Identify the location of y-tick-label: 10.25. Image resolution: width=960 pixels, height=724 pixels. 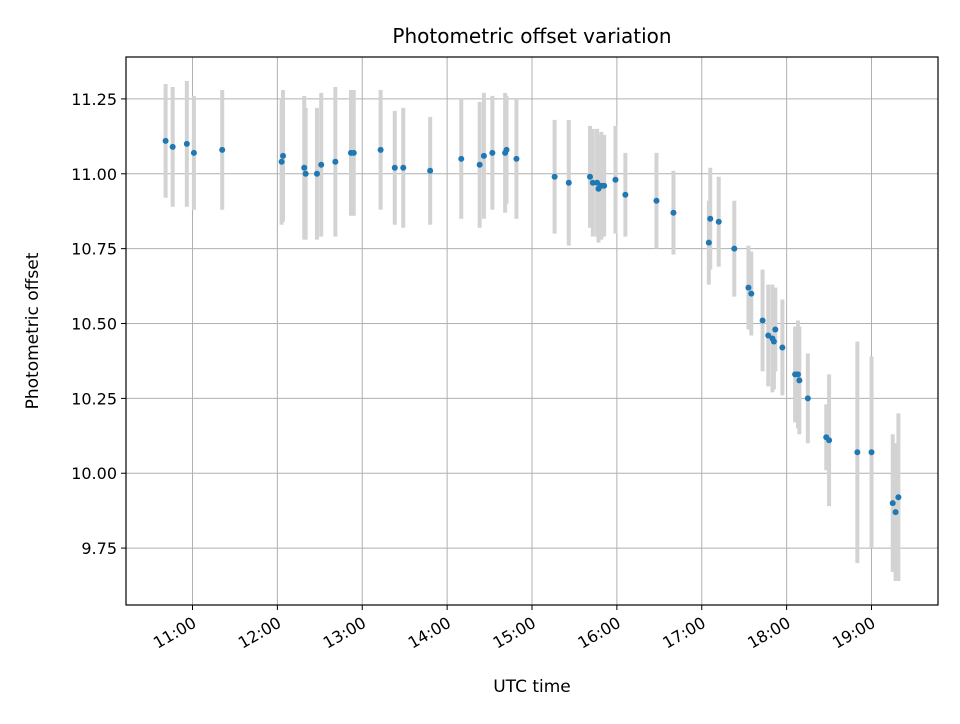
(94, 398).